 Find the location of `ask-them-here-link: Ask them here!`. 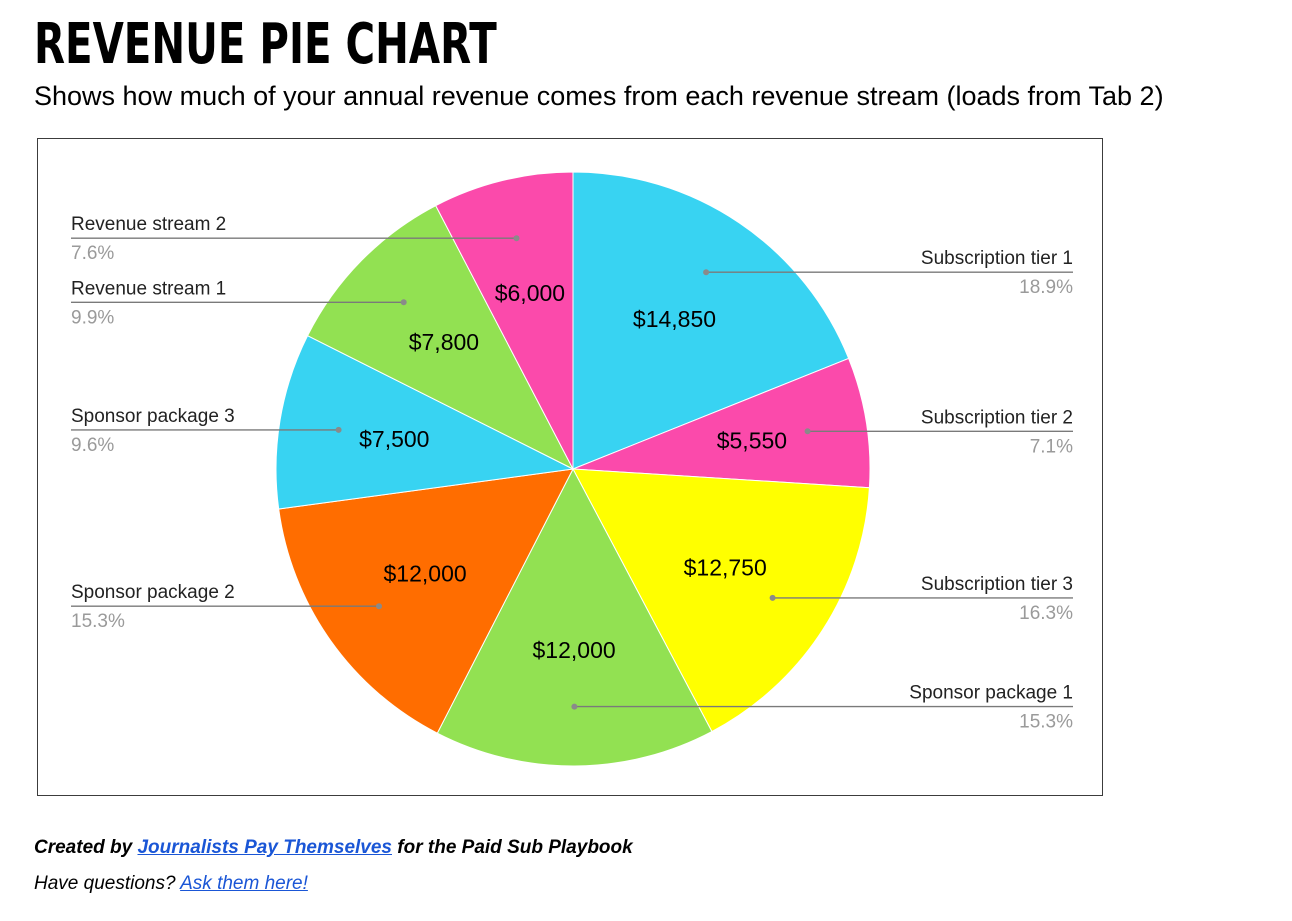

ask-them-here-link: Ask them here! is located at coordinates (244, 883).